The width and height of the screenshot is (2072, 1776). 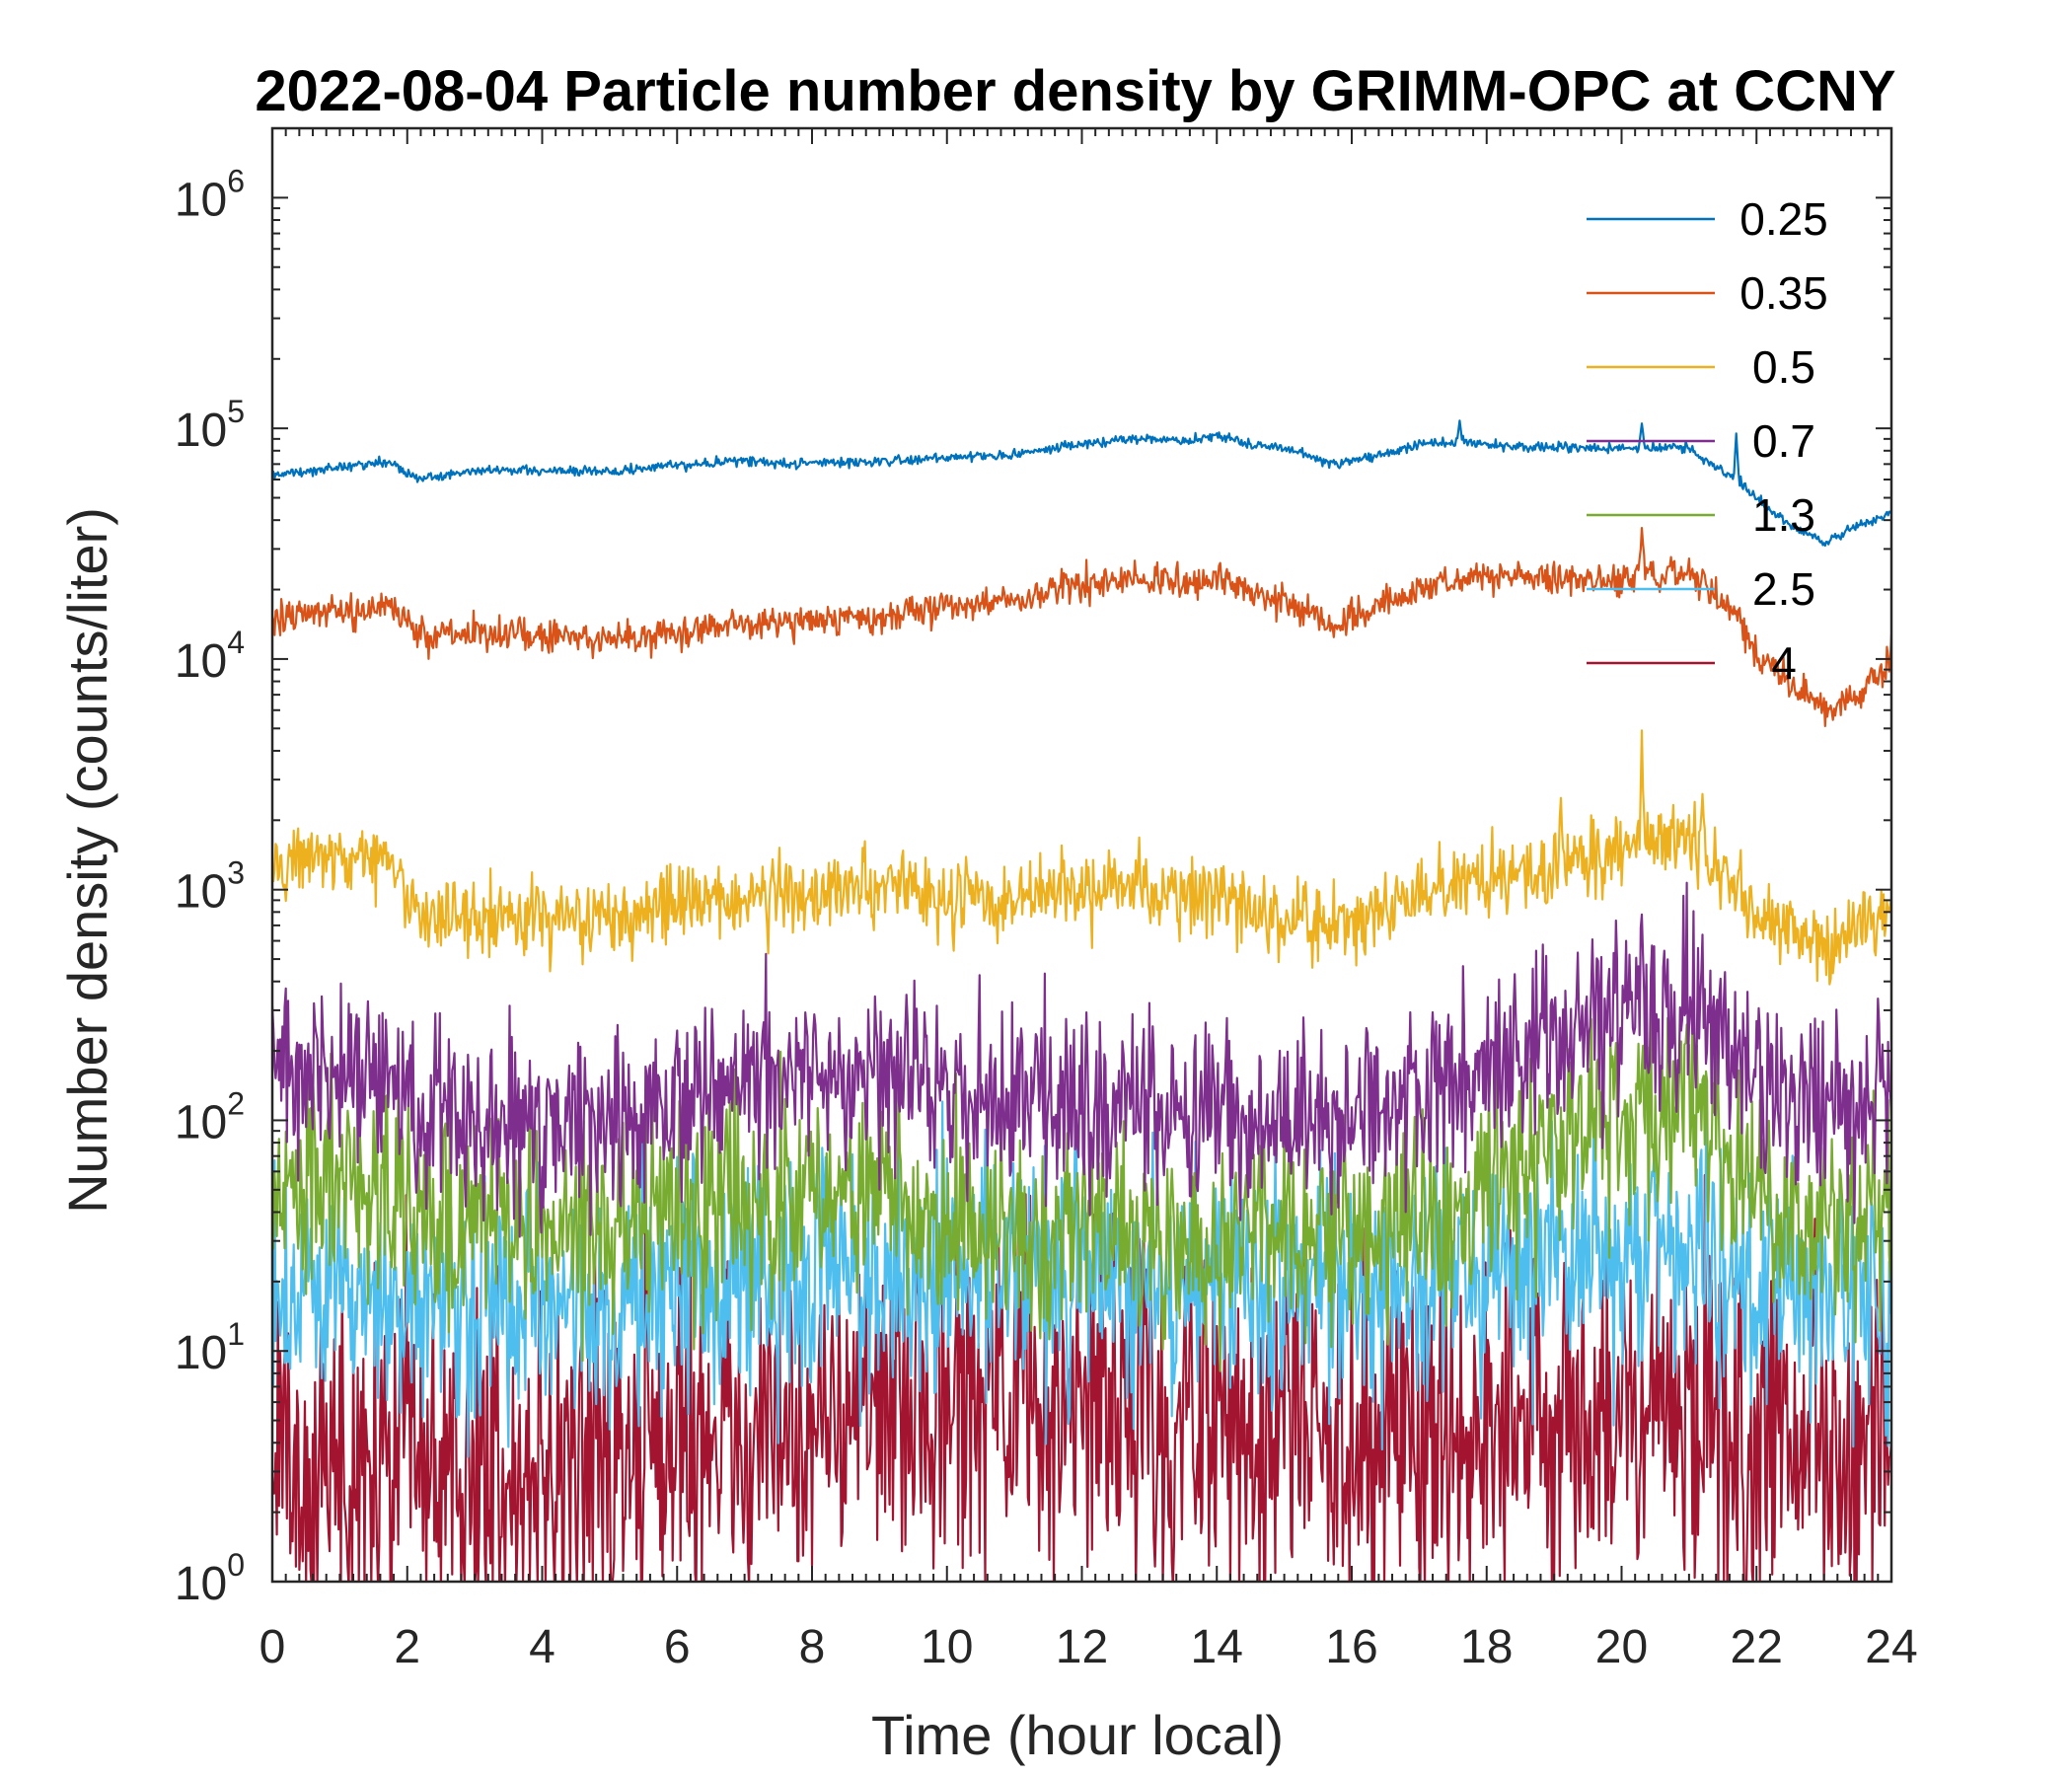 I want to click on legend-label-2.5: 2.5, so click(x=1784, y=589).